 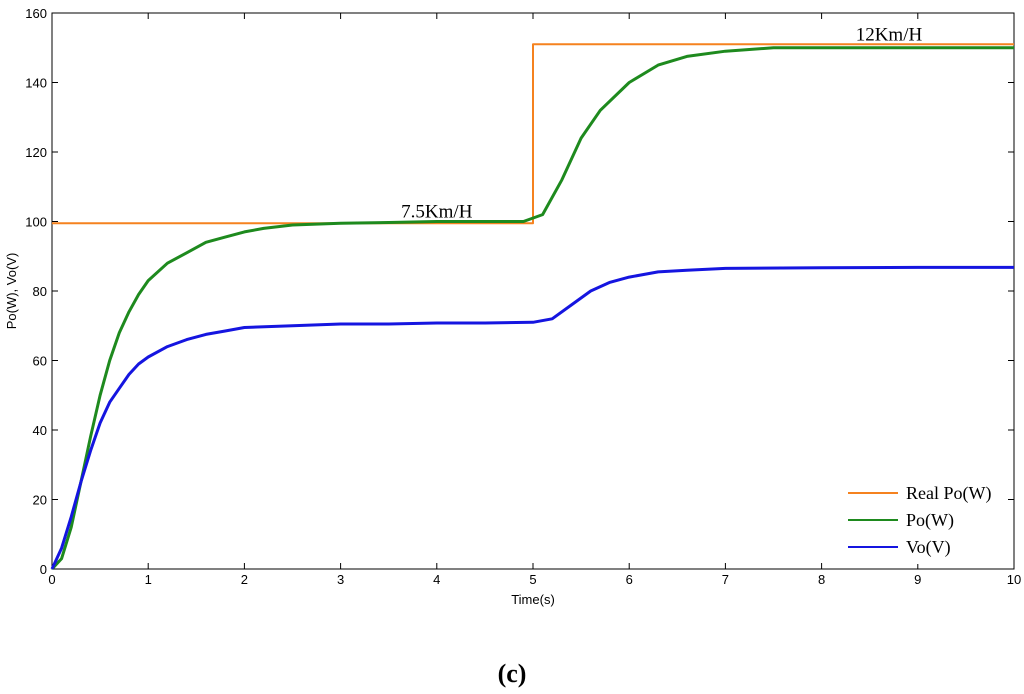 What do you see at coordinates (930, 520) in the screenshot?
I see `legend-label-po-w: Po(W)` at bounding box center [930, 520].